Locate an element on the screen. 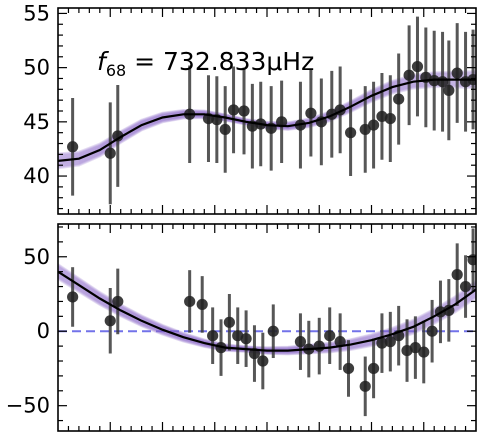 The height and width of the screenshot is (443, 480). y-tick-label: 45 is located at coordinates (36, 122).